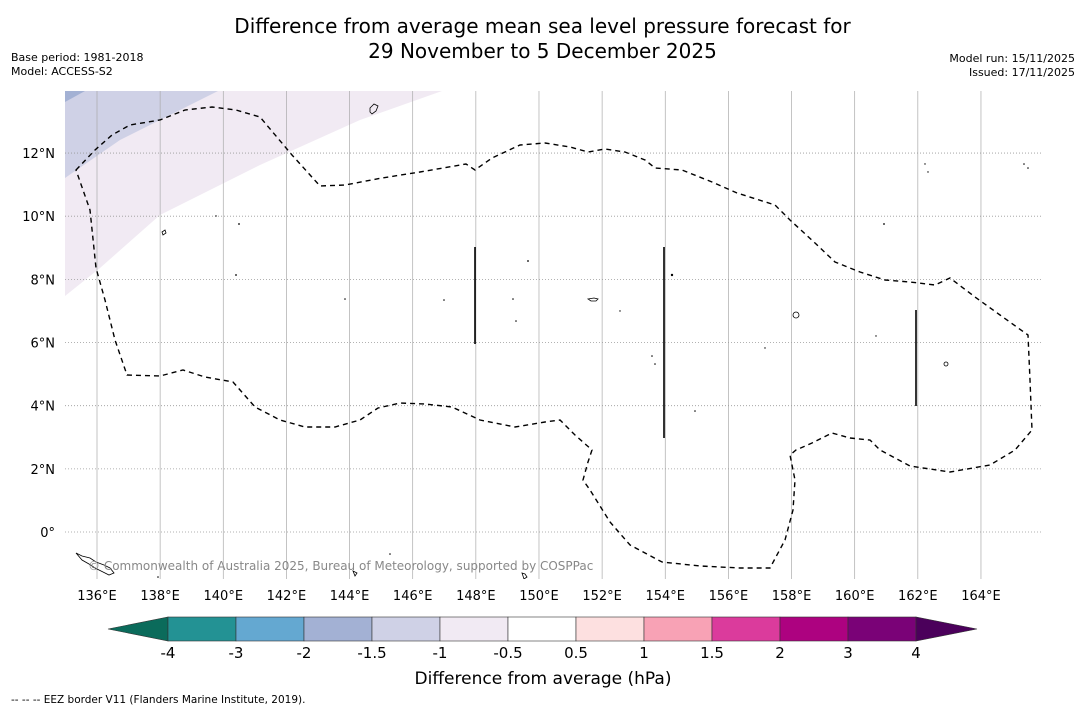 The image size is (1085, 713). What do you see at coordinates (43, 344) in the screenshot?
I see `latitude-tick-label: 6°N` at bounding box center [43, 344].